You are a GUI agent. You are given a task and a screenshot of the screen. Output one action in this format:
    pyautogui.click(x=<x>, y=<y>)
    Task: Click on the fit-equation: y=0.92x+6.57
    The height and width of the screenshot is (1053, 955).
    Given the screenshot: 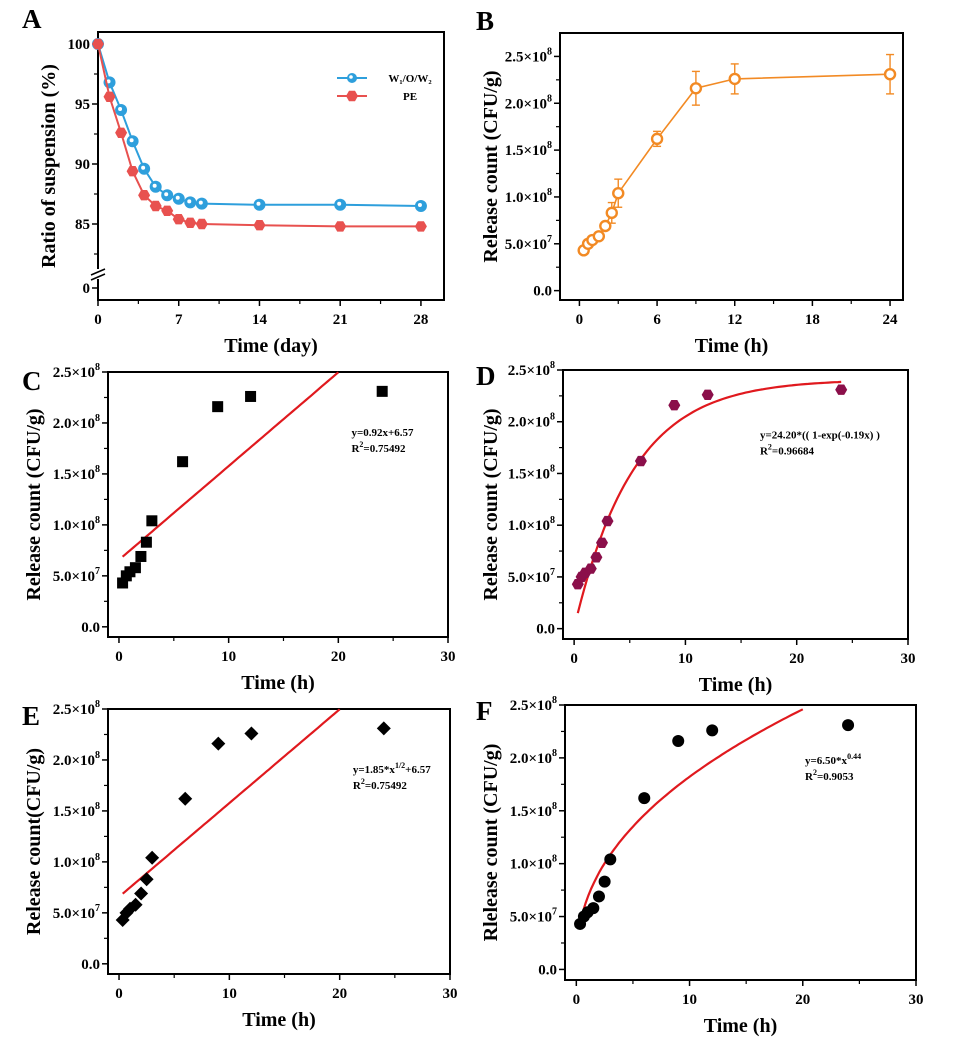 What is the action you would take?
    pyautogui.click(x=382, y=433)
    